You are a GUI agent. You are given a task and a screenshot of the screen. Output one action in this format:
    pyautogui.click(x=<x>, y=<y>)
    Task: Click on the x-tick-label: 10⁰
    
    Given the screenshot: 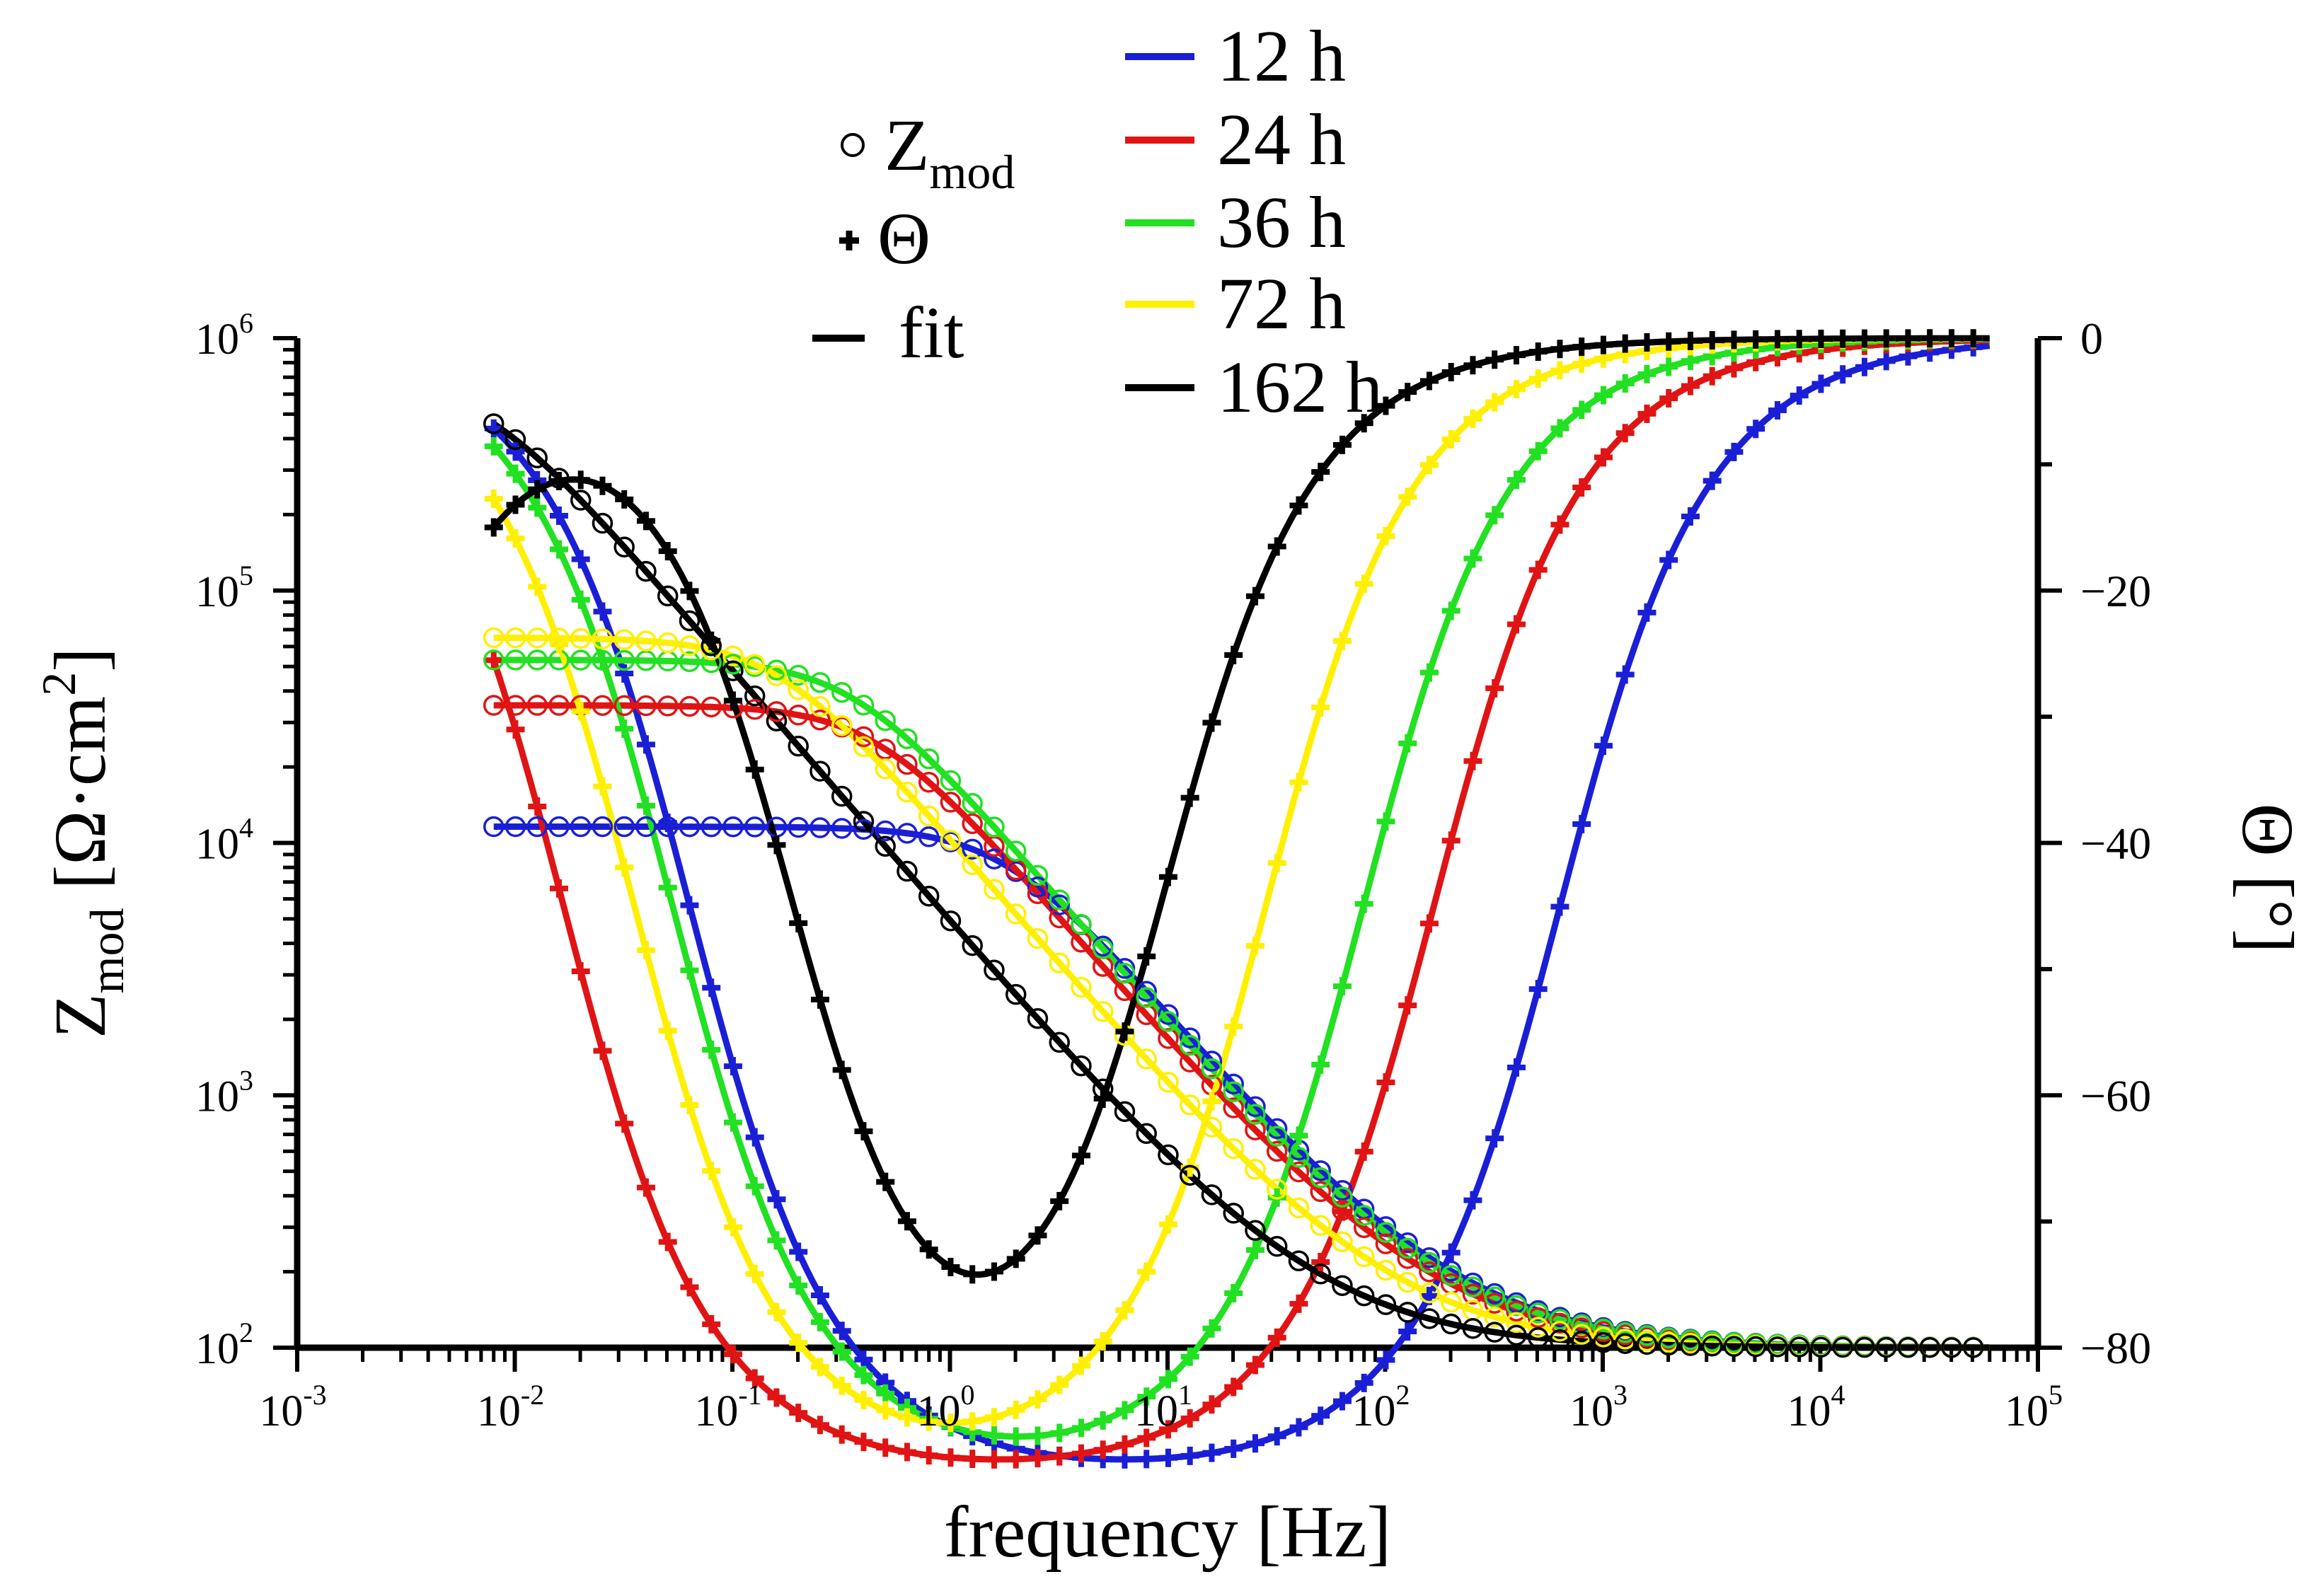 What is the action you would take?
    pyautogui.click(x=946, y=1407)
    